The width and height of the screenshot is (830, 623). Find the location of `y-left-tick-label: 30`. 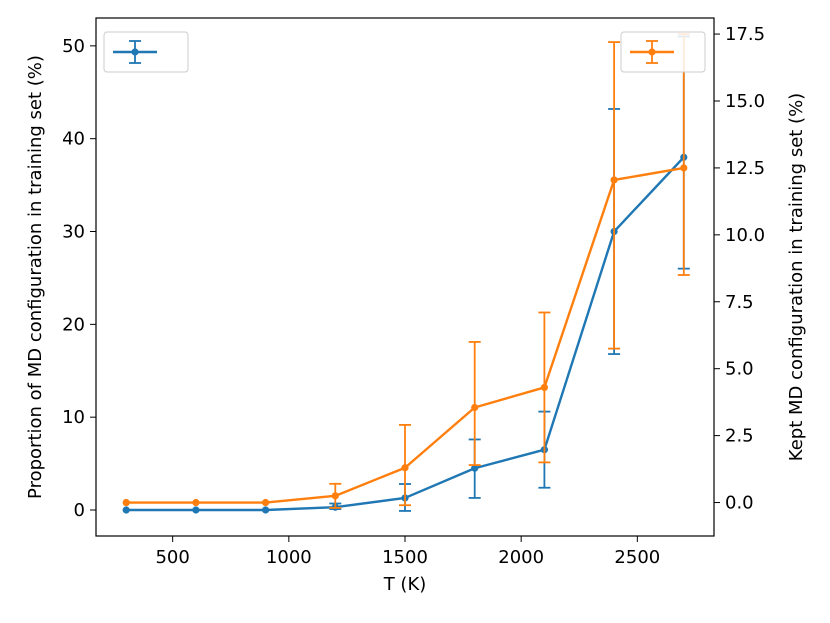

y-left-tick-label: 30 is located at coordinates (73, 232).